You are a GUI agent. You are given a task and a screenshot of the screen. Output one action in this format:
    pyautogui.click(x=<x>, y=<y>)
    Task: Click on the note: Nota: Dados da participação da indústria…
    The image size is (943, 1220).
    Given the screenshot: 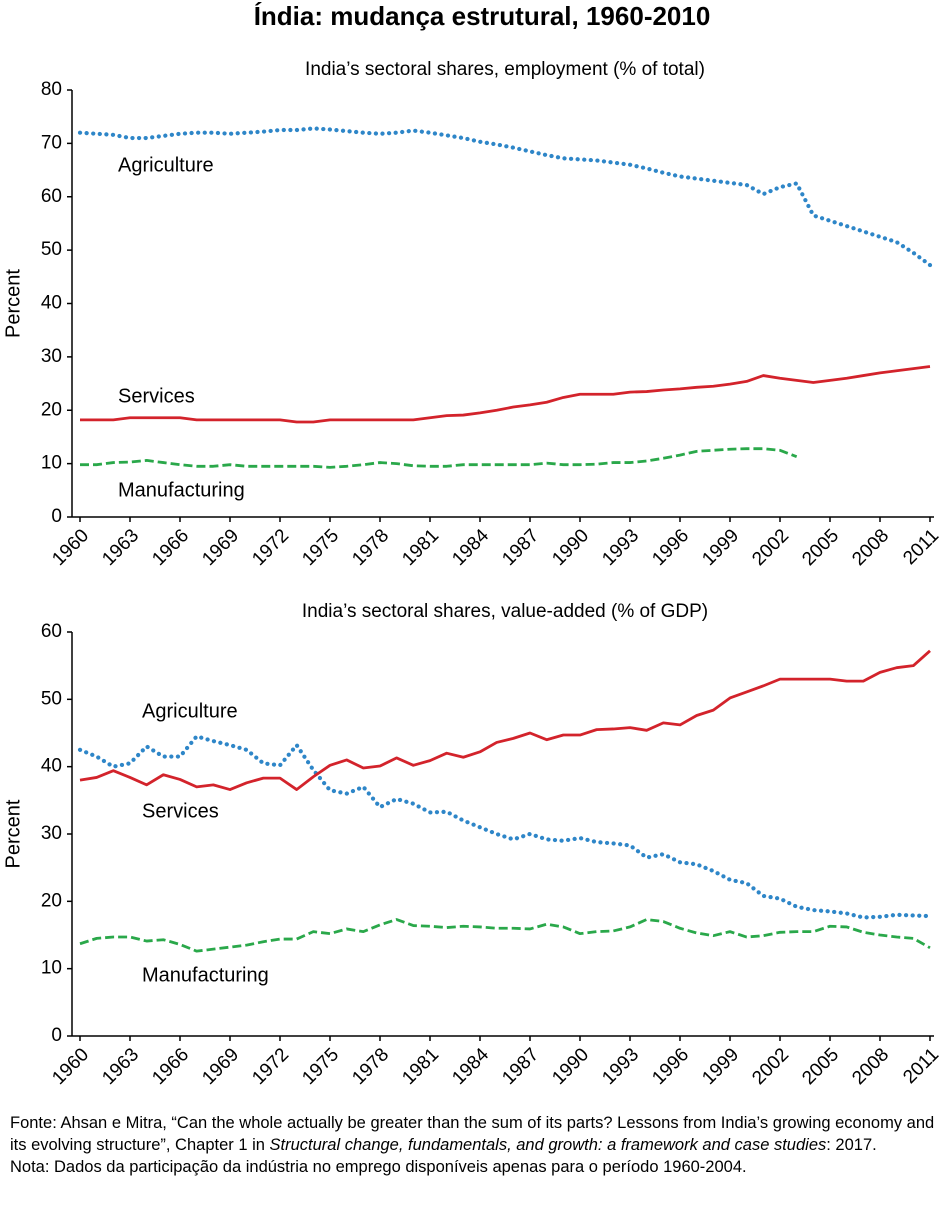 What is the action you would take?
    pyautogui.click(x=378, y=1167)
    